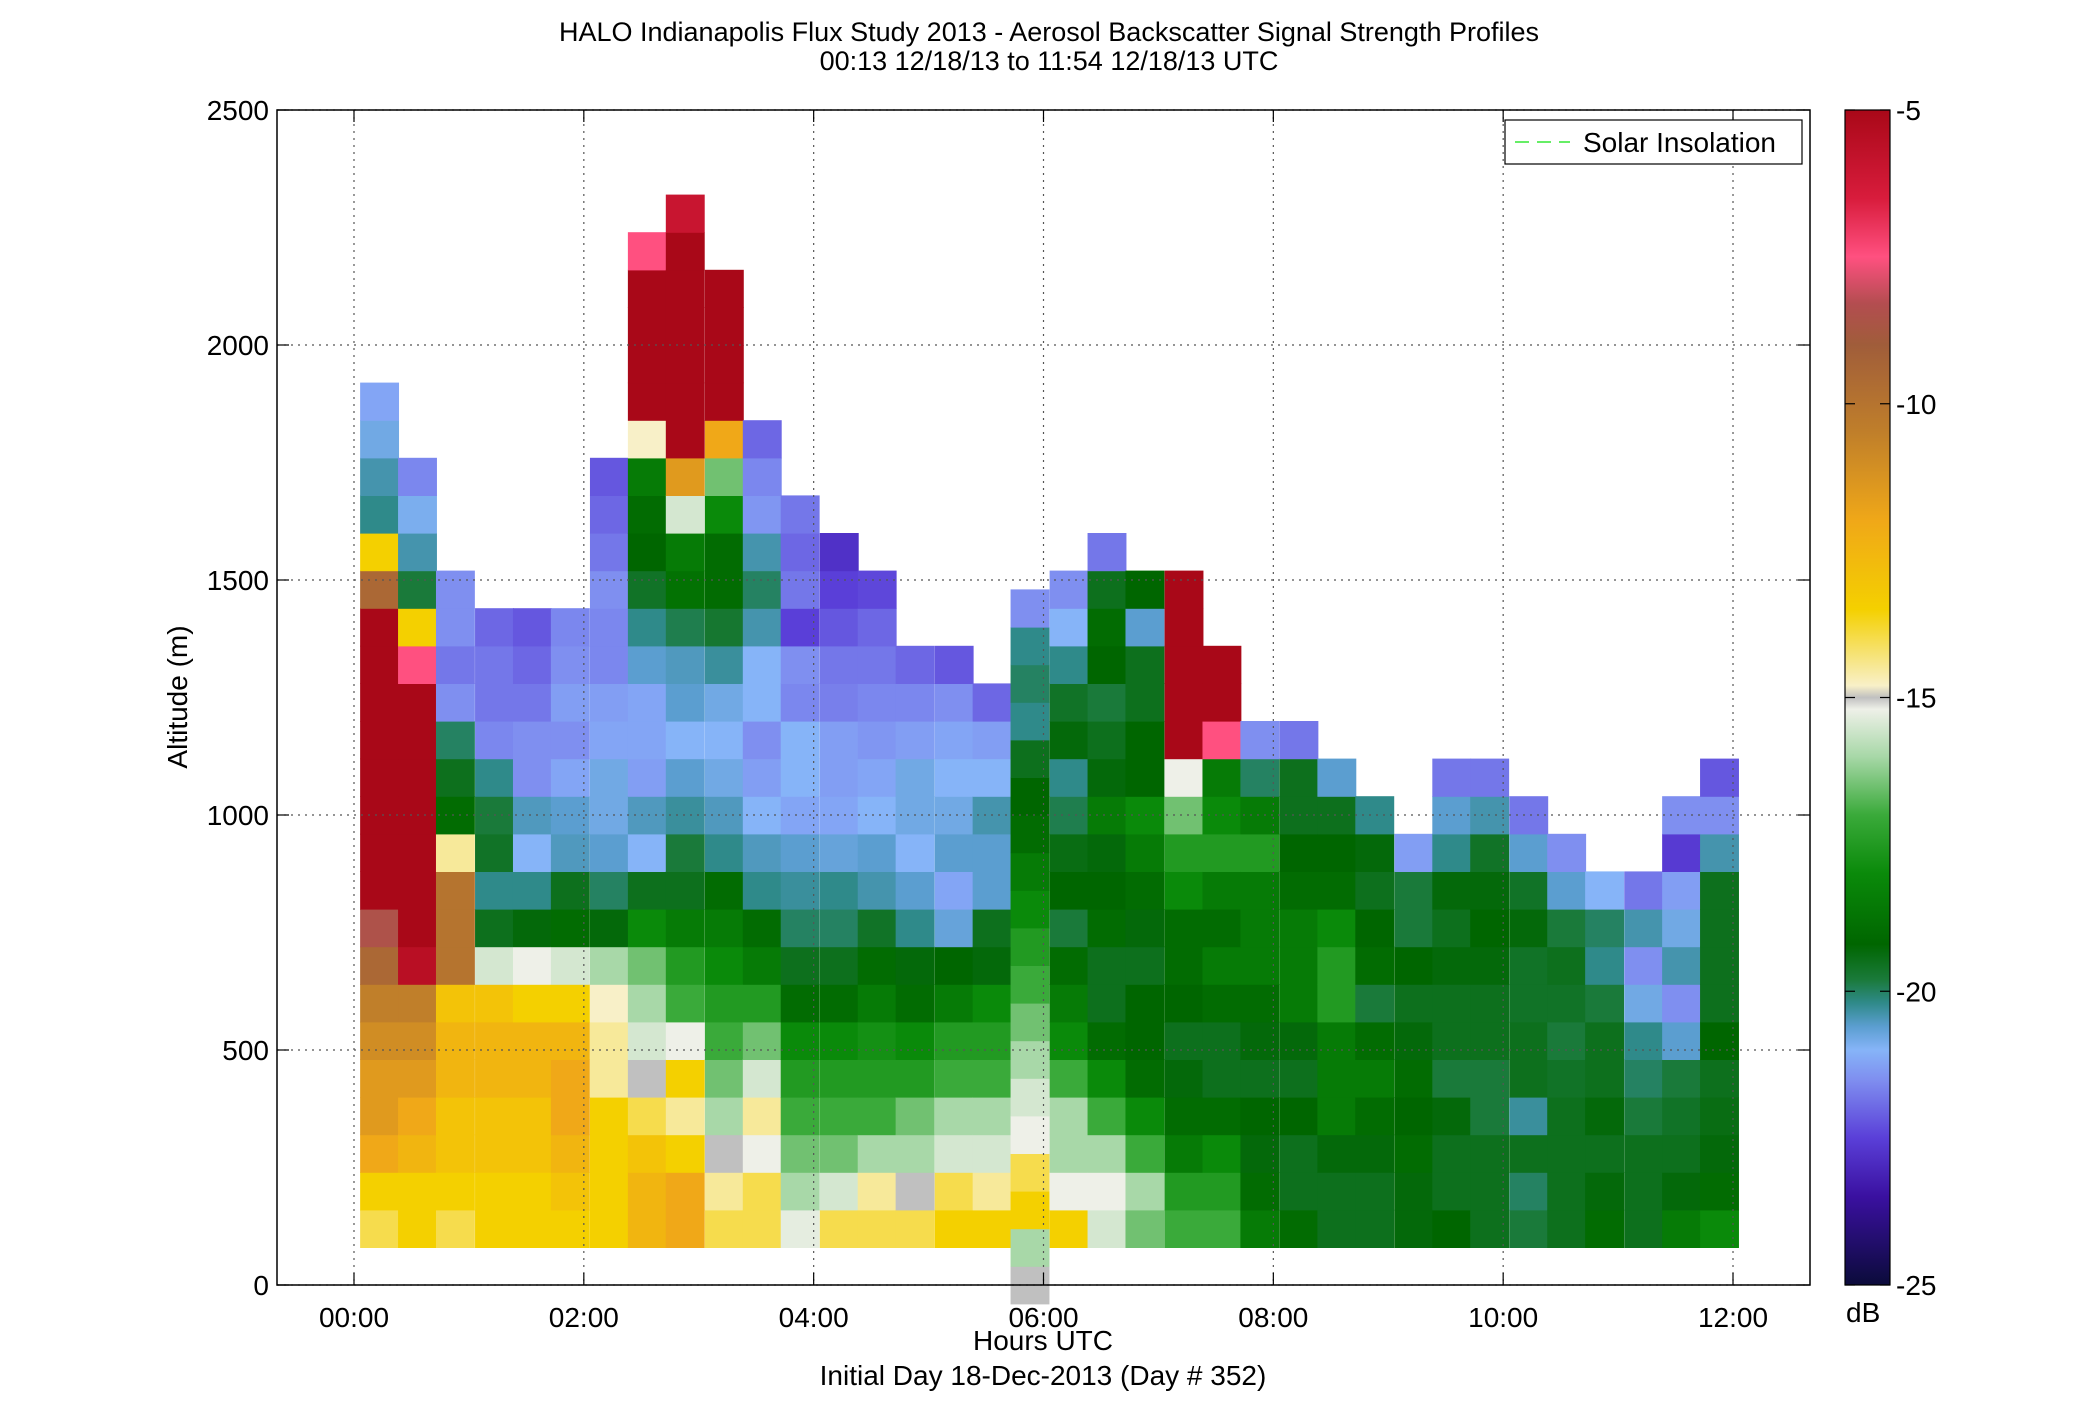 The image size is (2098, 1425). What do you see at coordinates (1049, 61) in the screenshot?
I see `chart-subtitle: 00:13 12/18/13 to 11:54 12/18/13 UTC` at bounding box center [1049, 61].